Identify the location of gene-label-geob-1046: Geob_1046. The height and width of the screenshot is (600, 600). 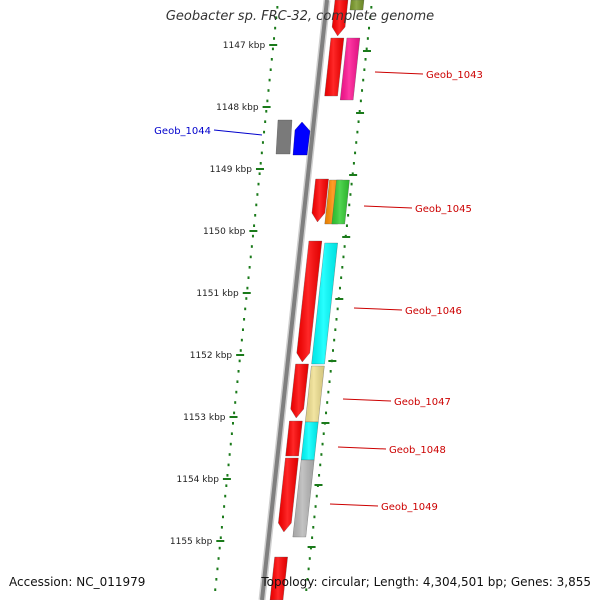
(407, 311).